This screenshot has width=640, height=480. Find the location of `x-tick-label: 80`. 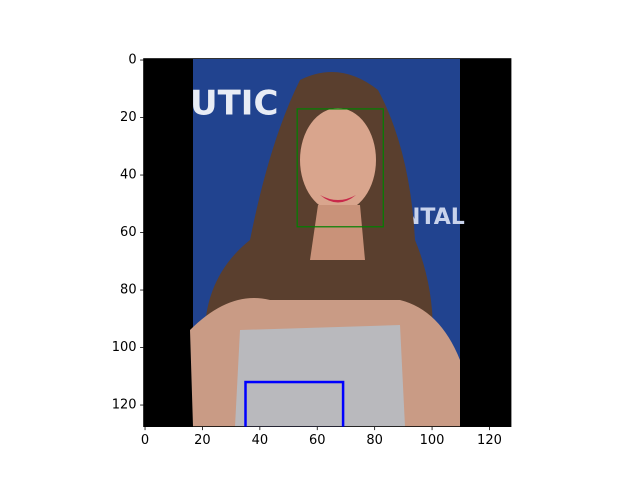

x-tick-label: 80 is located at coordinates (374, 440).